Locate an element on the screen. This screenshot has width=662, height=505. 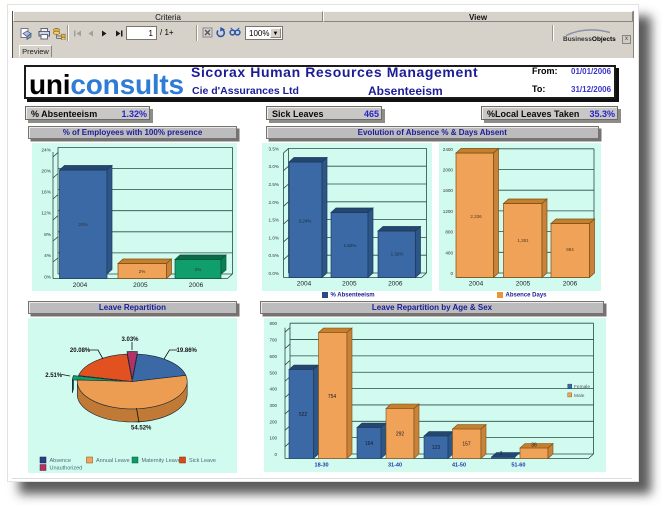
svg-text: 2400 is located at coordinates (448, 149).